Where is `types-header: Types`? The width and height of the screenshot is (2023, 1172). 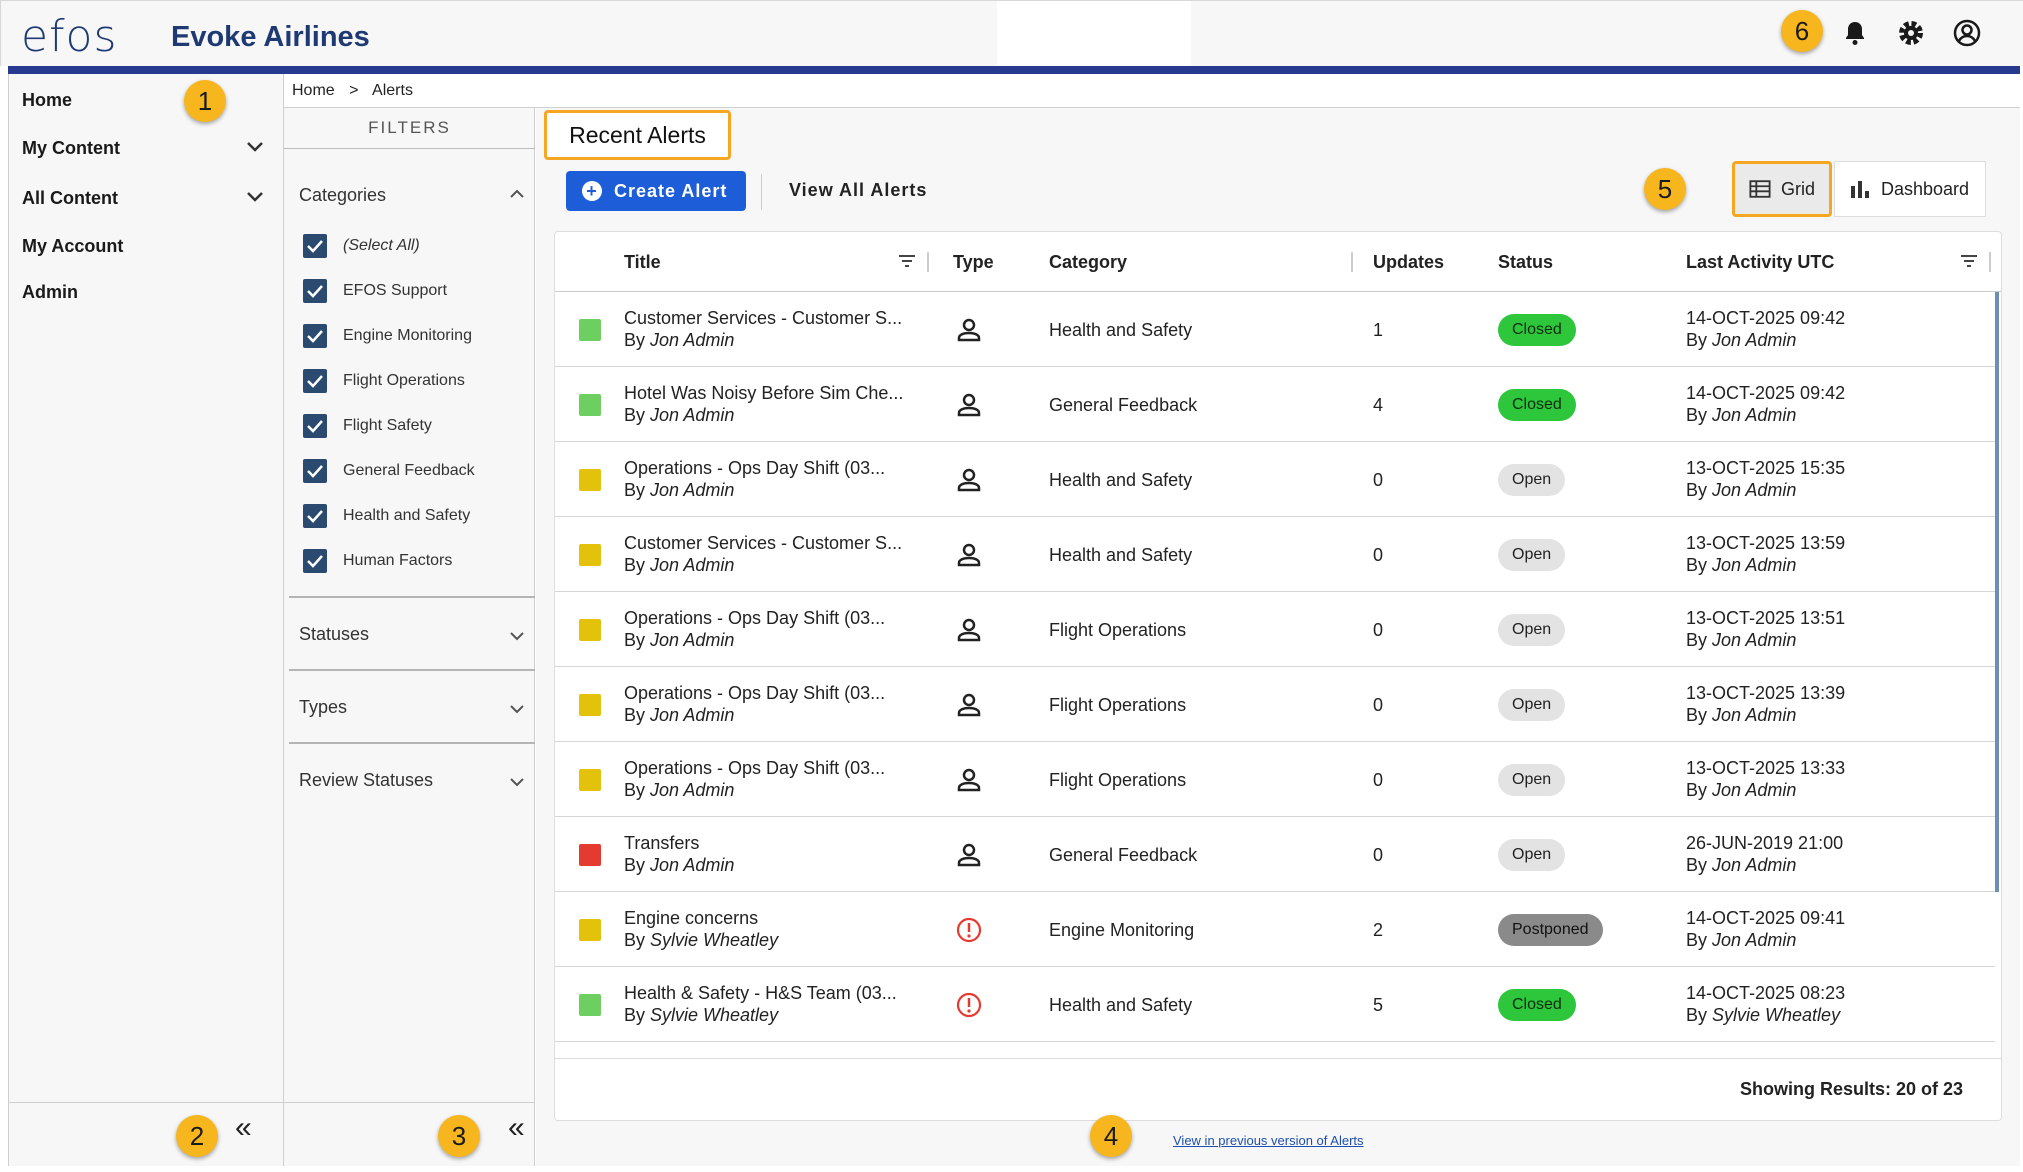 types-header: Types is located at coordinates (323, 707).